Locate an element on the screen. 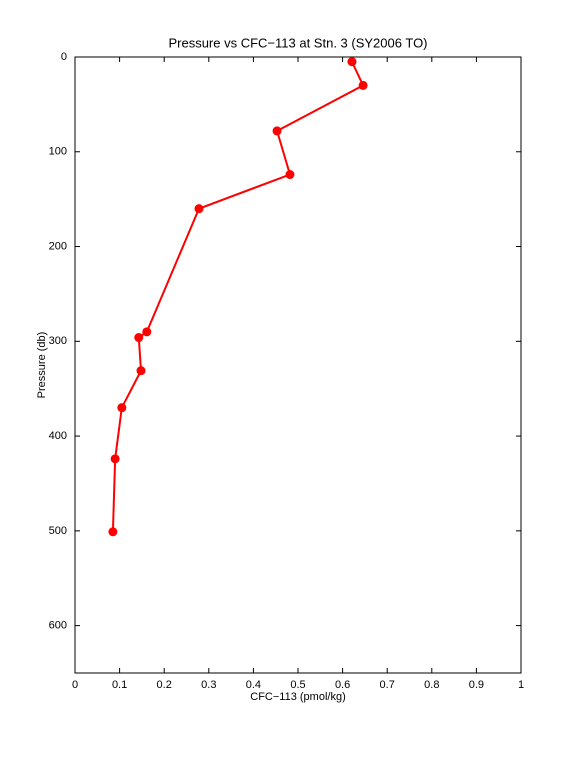 This screenshot has width=577, height=757. y-tick-label: 100 is located at coordinates (58, 152).